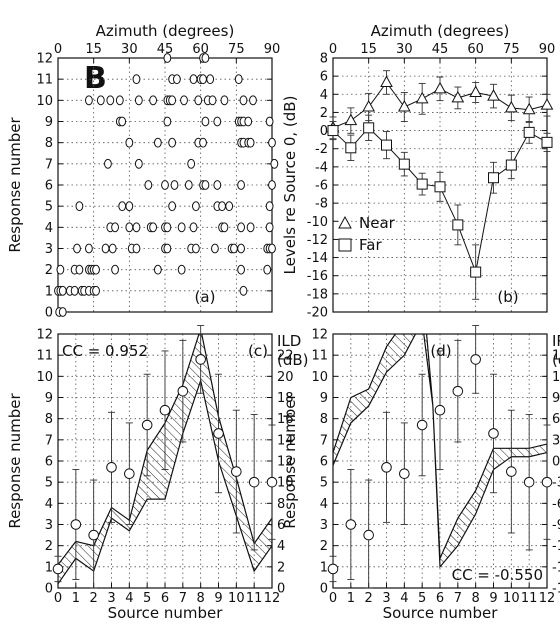  What do you see at coordinates (258, 351) in the screenshot?
I see `panel-label-c: (c)` at bounding box center [258, 351].